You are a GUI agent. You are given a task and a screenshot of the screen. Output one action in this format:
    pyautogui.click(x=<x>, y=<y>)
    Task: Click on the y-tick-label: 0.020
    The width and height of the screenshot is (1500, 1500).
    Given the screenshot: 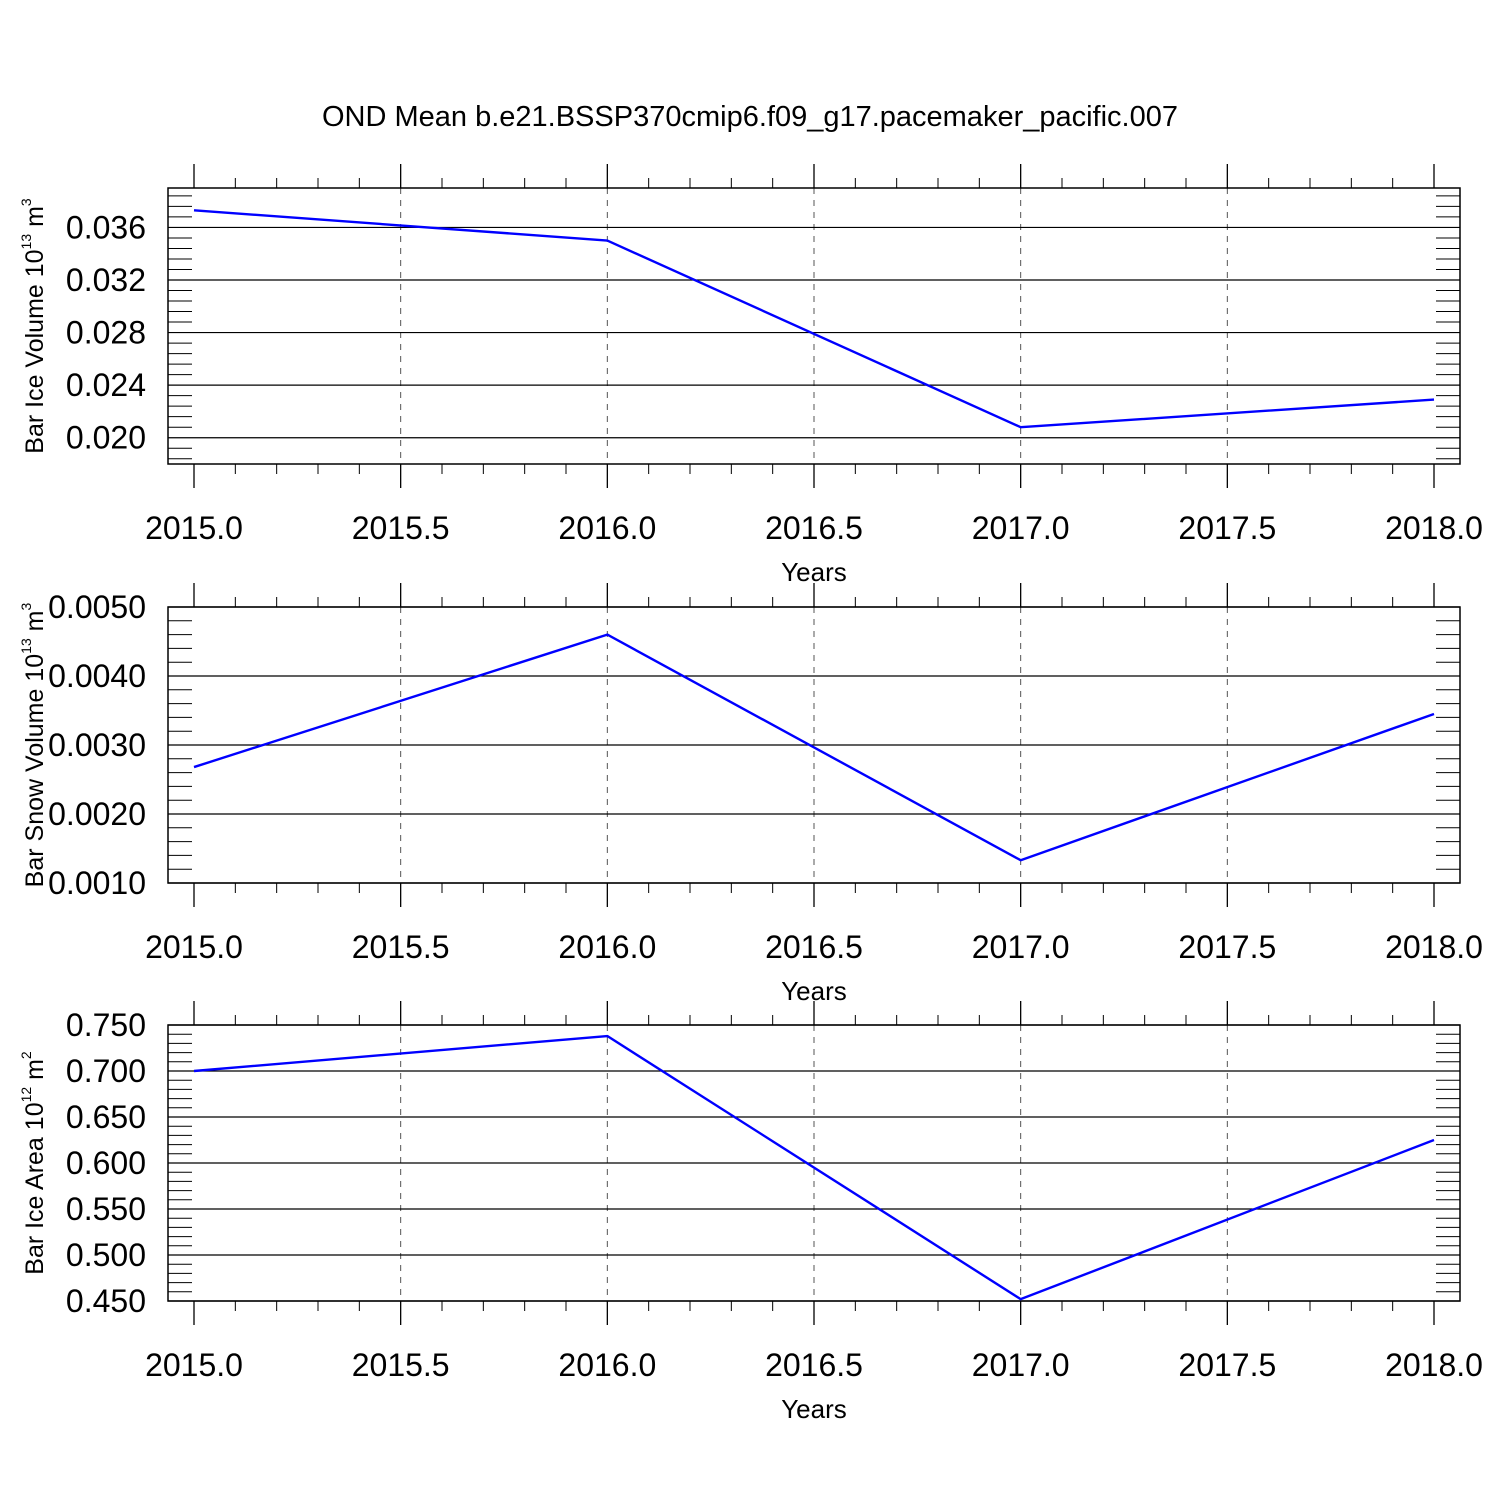 What is the action you would take?
    pyautogui.click(x=106, y=438)
    